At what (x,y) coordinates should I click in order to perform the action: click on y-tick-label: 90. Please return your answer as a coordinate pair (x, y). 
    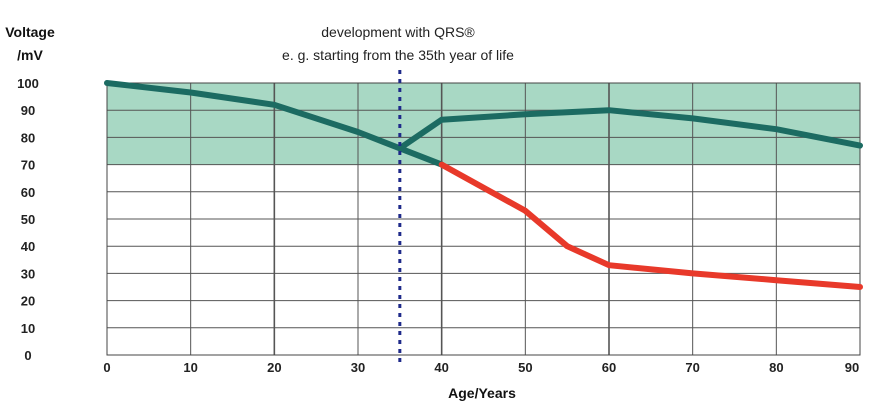
    Looking at the image, I should click on (28, 110).